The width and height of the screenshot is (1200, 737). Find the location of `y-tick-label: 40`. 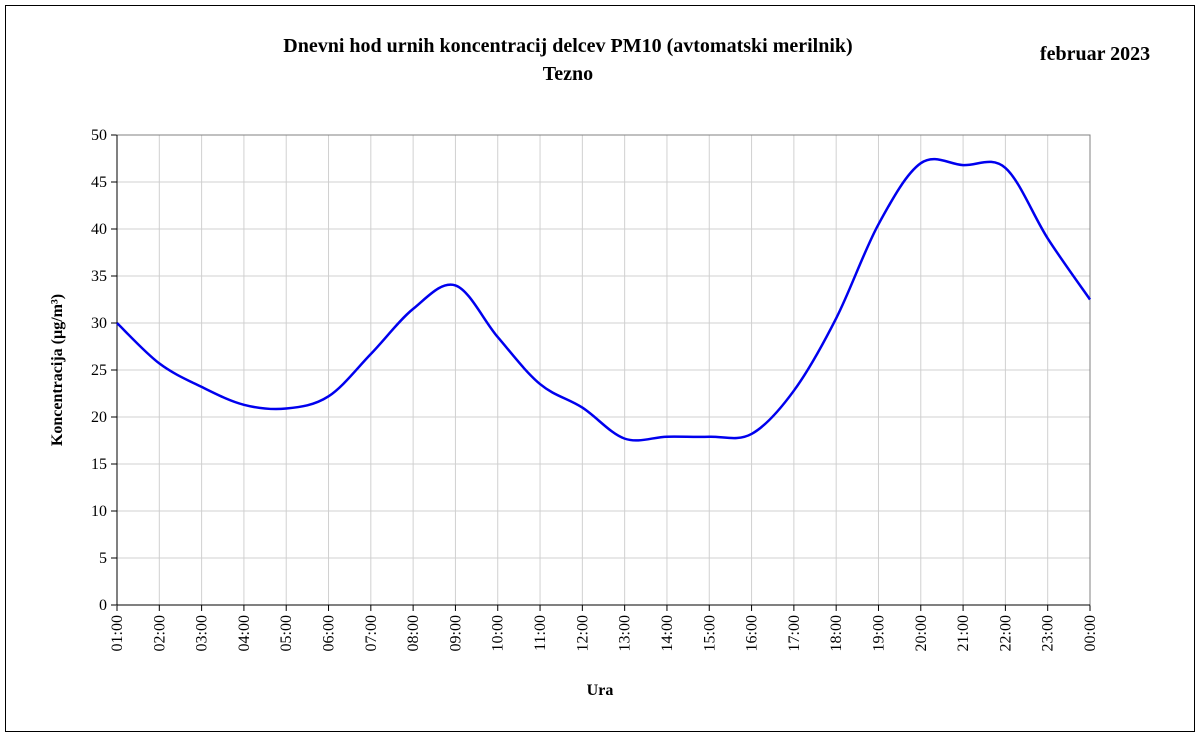

y-tick-label: 40 is located at coordinates (99, 229).